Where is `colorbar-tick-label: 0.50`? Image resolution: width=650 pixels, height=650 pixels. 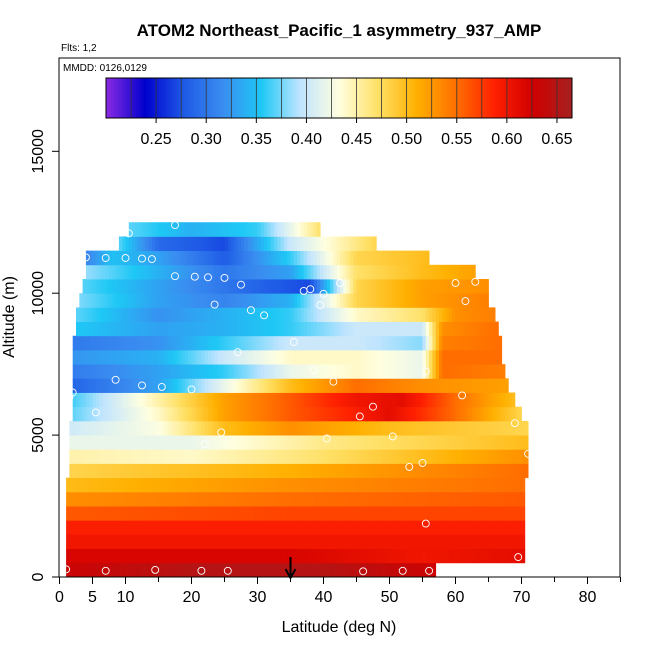
colorbar-tick-label: 0.50 is located at coordinates (406, 139).